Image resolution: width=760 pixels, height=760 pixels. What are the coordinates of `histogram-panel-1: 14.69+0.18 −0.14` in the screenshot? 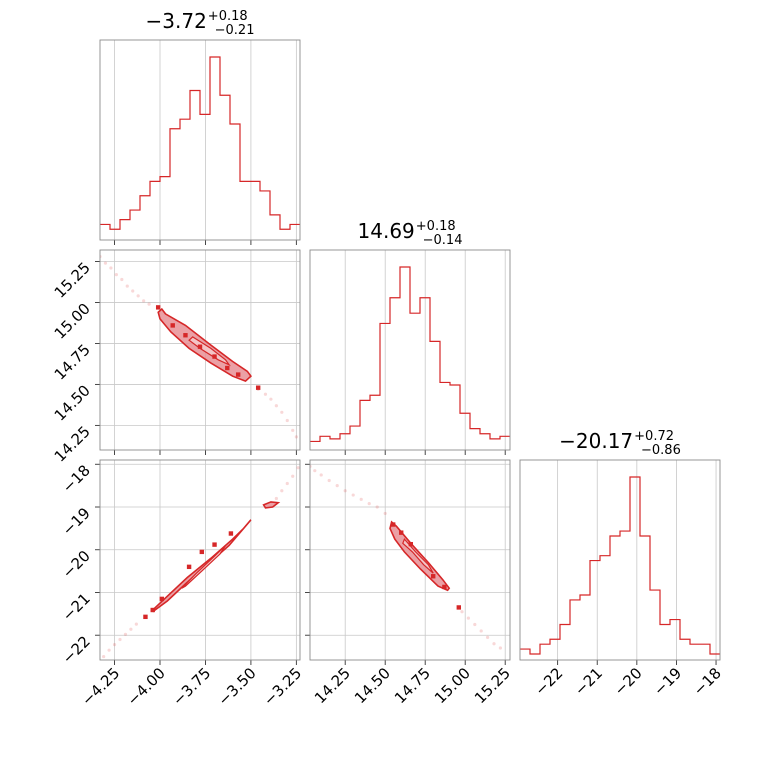 It's located at (410, 337).